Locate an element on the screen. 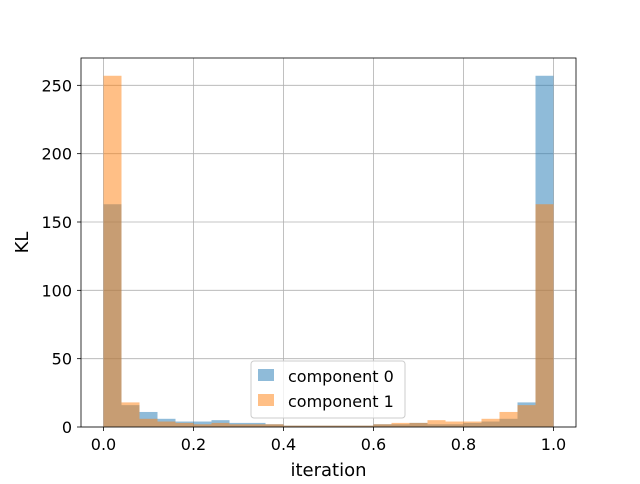 The image size is (640, 484). legend: component 0 component 1 is located at coordinates (328, 389).